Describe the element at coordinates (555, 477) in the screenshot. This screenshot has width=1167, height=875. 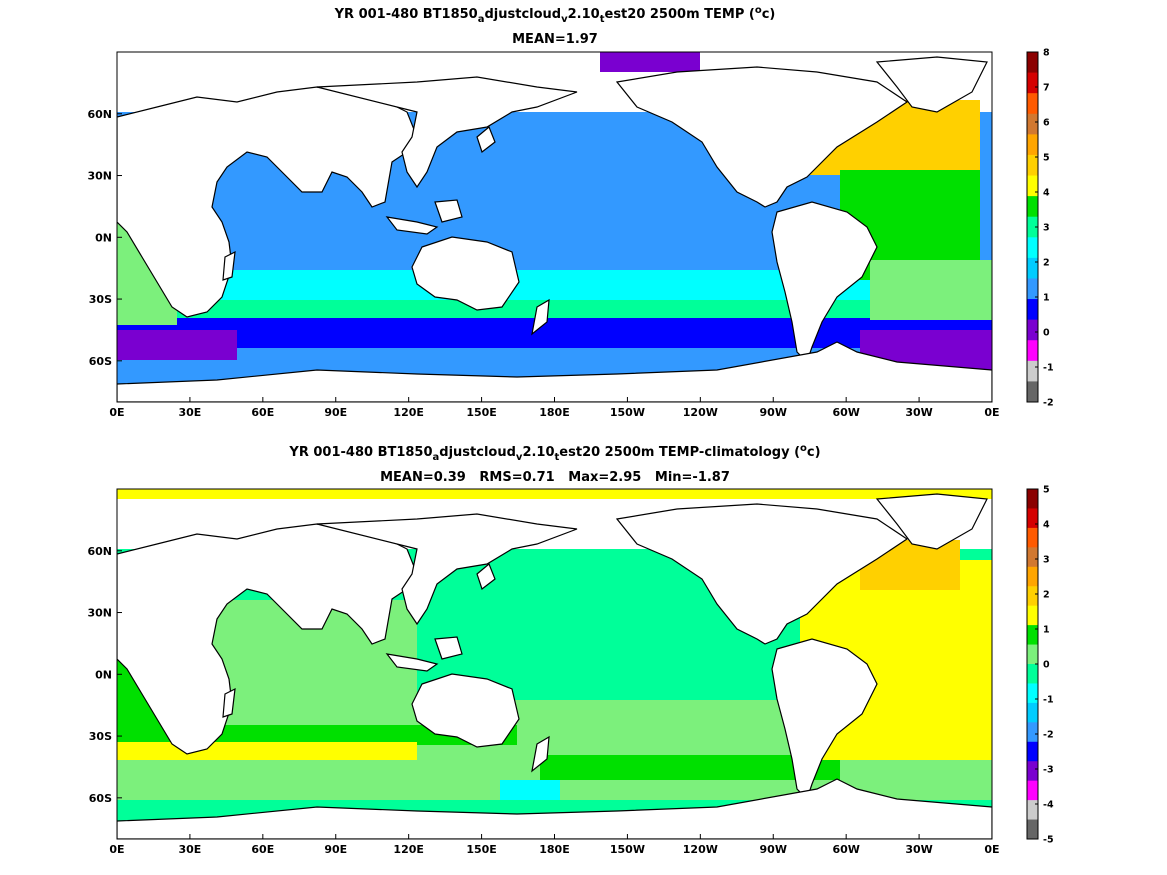
I see `chart-subtitle: MEAN=0.39 RMS=0.71 Max=2.95 Min=-1.87` at that location.